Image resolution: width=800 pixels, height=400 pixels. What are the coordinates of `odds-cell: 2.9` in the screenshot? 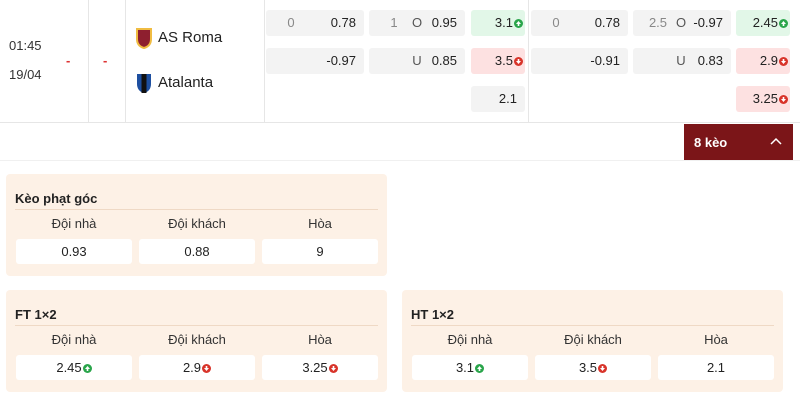 It's located at (763, 61).